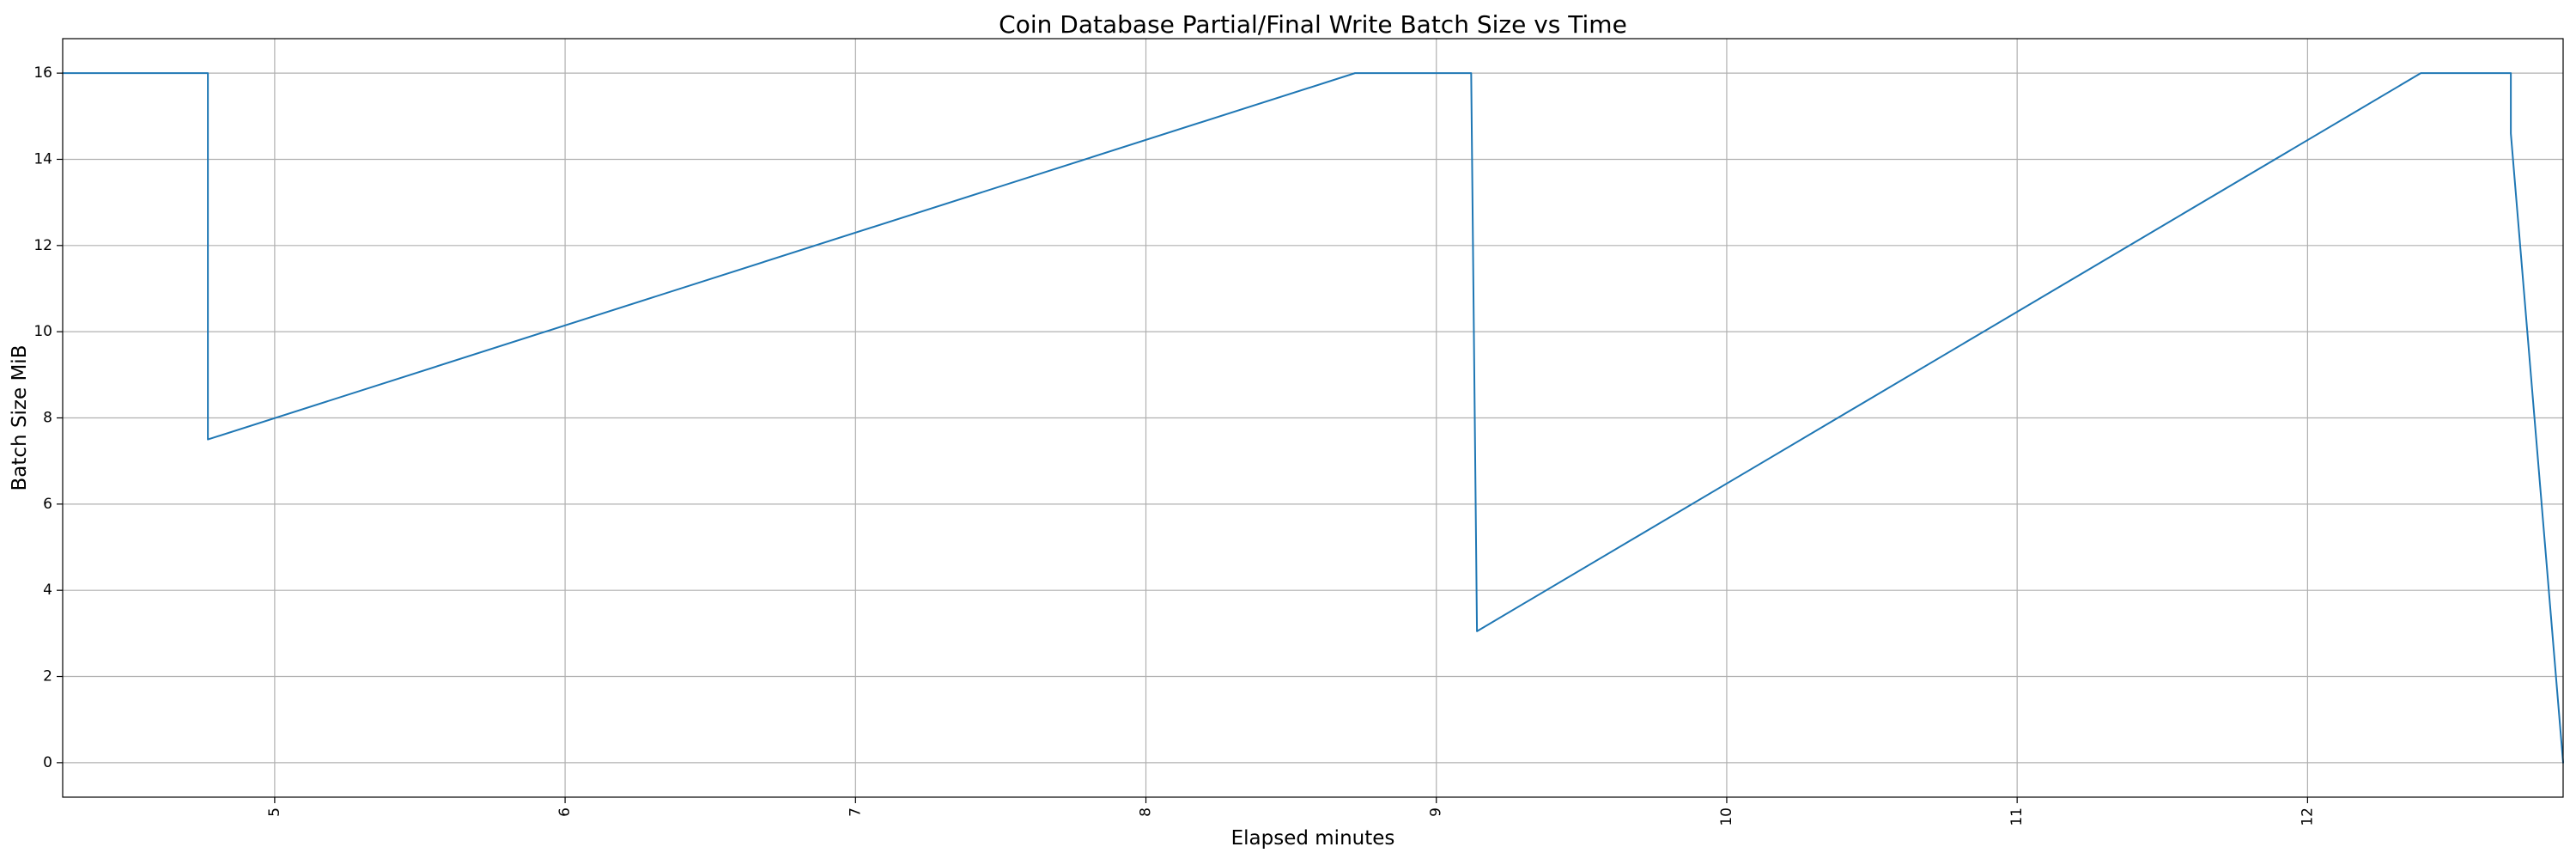 The height and width of the screenshot is (859, 2576). What do you see at coordinates (1726, 816) in the screenshot?
I see `x-tick-label: 10` at bounding box center [1726, 816].